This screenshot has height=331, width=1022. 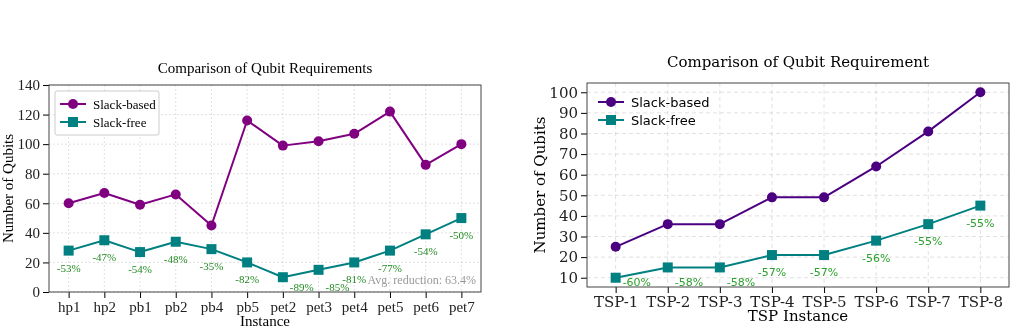 What do you see at coordinates (28, 114) in the screenshot?
I see `y-tick-label: 120` at bounding box center [28, 114].